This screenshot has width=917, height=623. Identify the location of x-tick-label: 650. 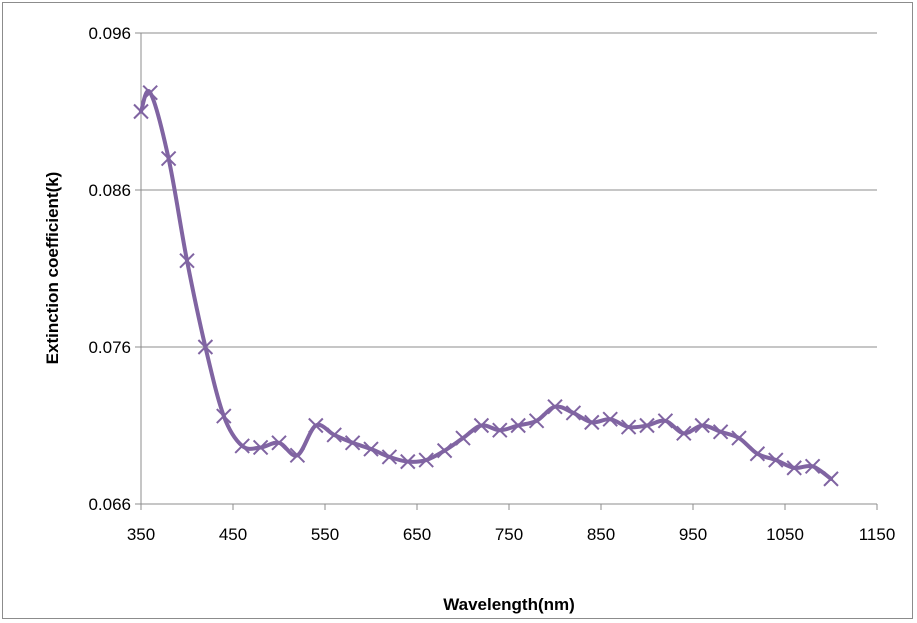
(417, 534).